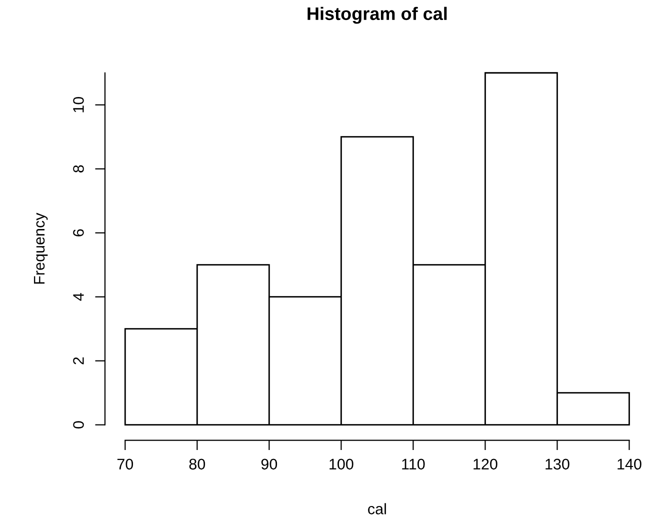 Image resolution: width=652 pixels, height=525 pixels. Describe the element at coordinates (413, 464) in the screenshot. I see `x-tick-label: 110` at that location.